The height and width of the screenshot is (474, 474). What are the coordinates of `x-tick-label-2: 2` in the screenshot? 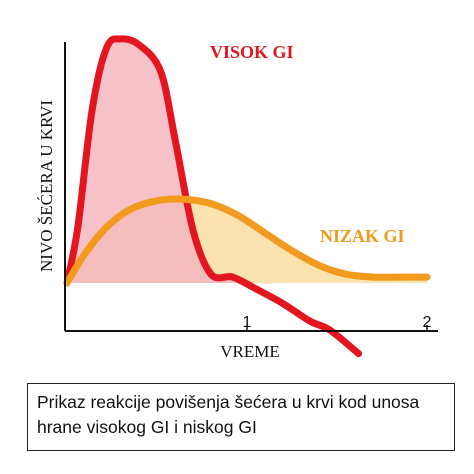 It's located at (427, 322).